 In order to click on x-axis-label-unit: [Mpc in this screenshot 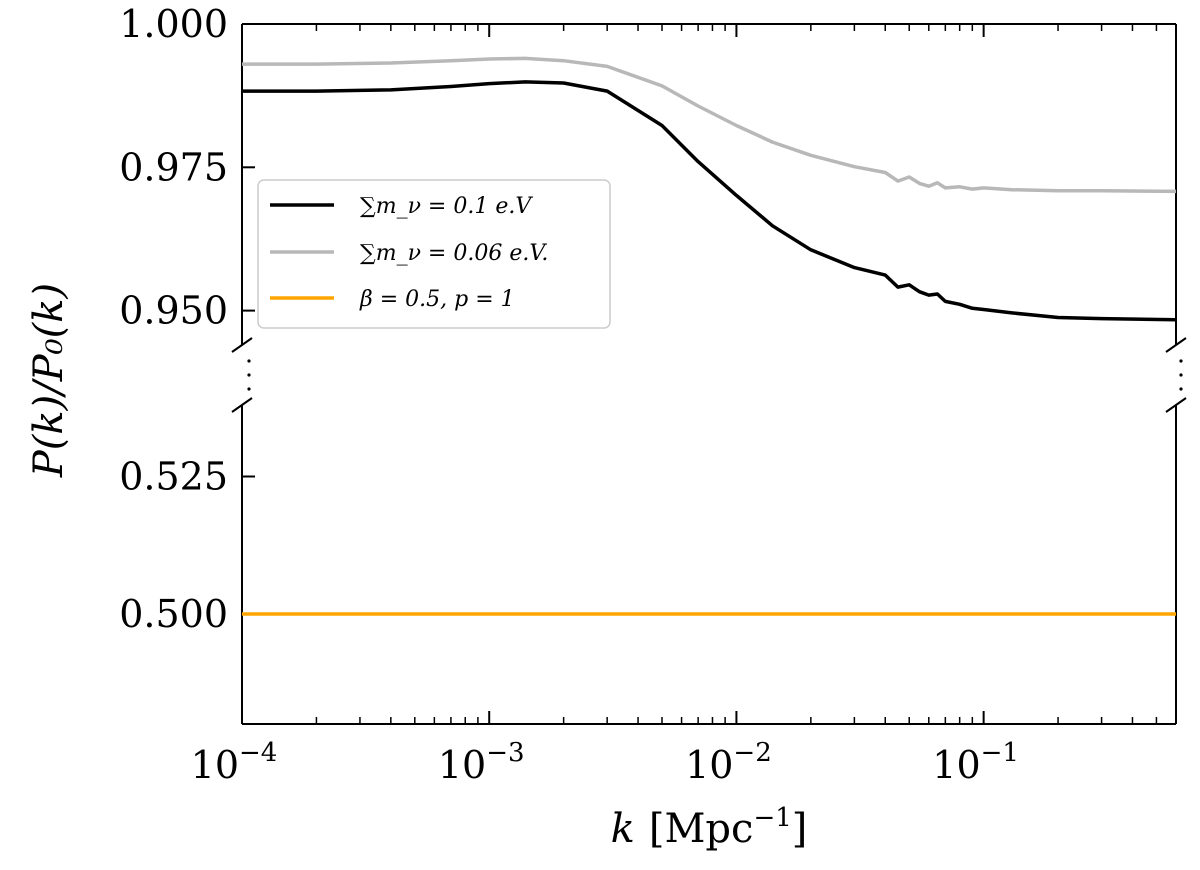, I will do `click(701, 829)`.